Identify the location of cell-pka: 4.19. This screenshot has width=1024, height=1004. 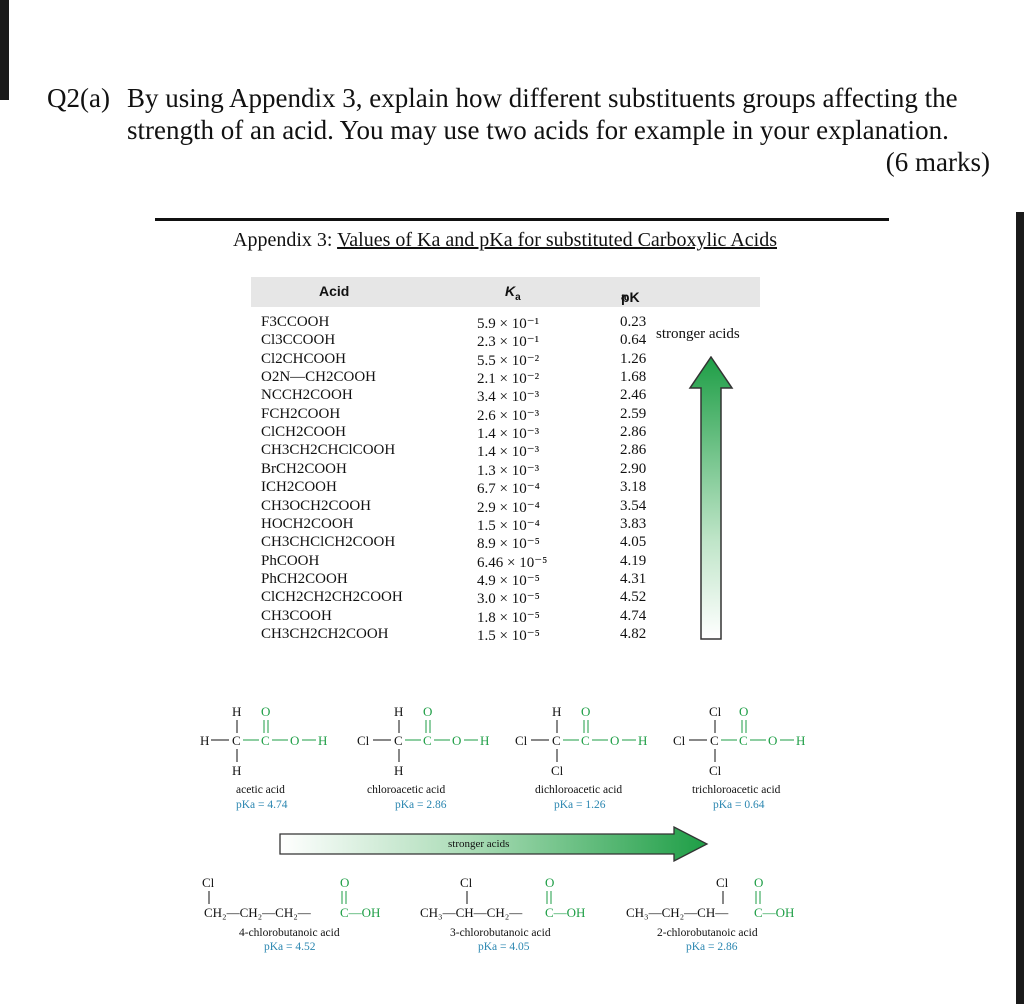
(633, 560).